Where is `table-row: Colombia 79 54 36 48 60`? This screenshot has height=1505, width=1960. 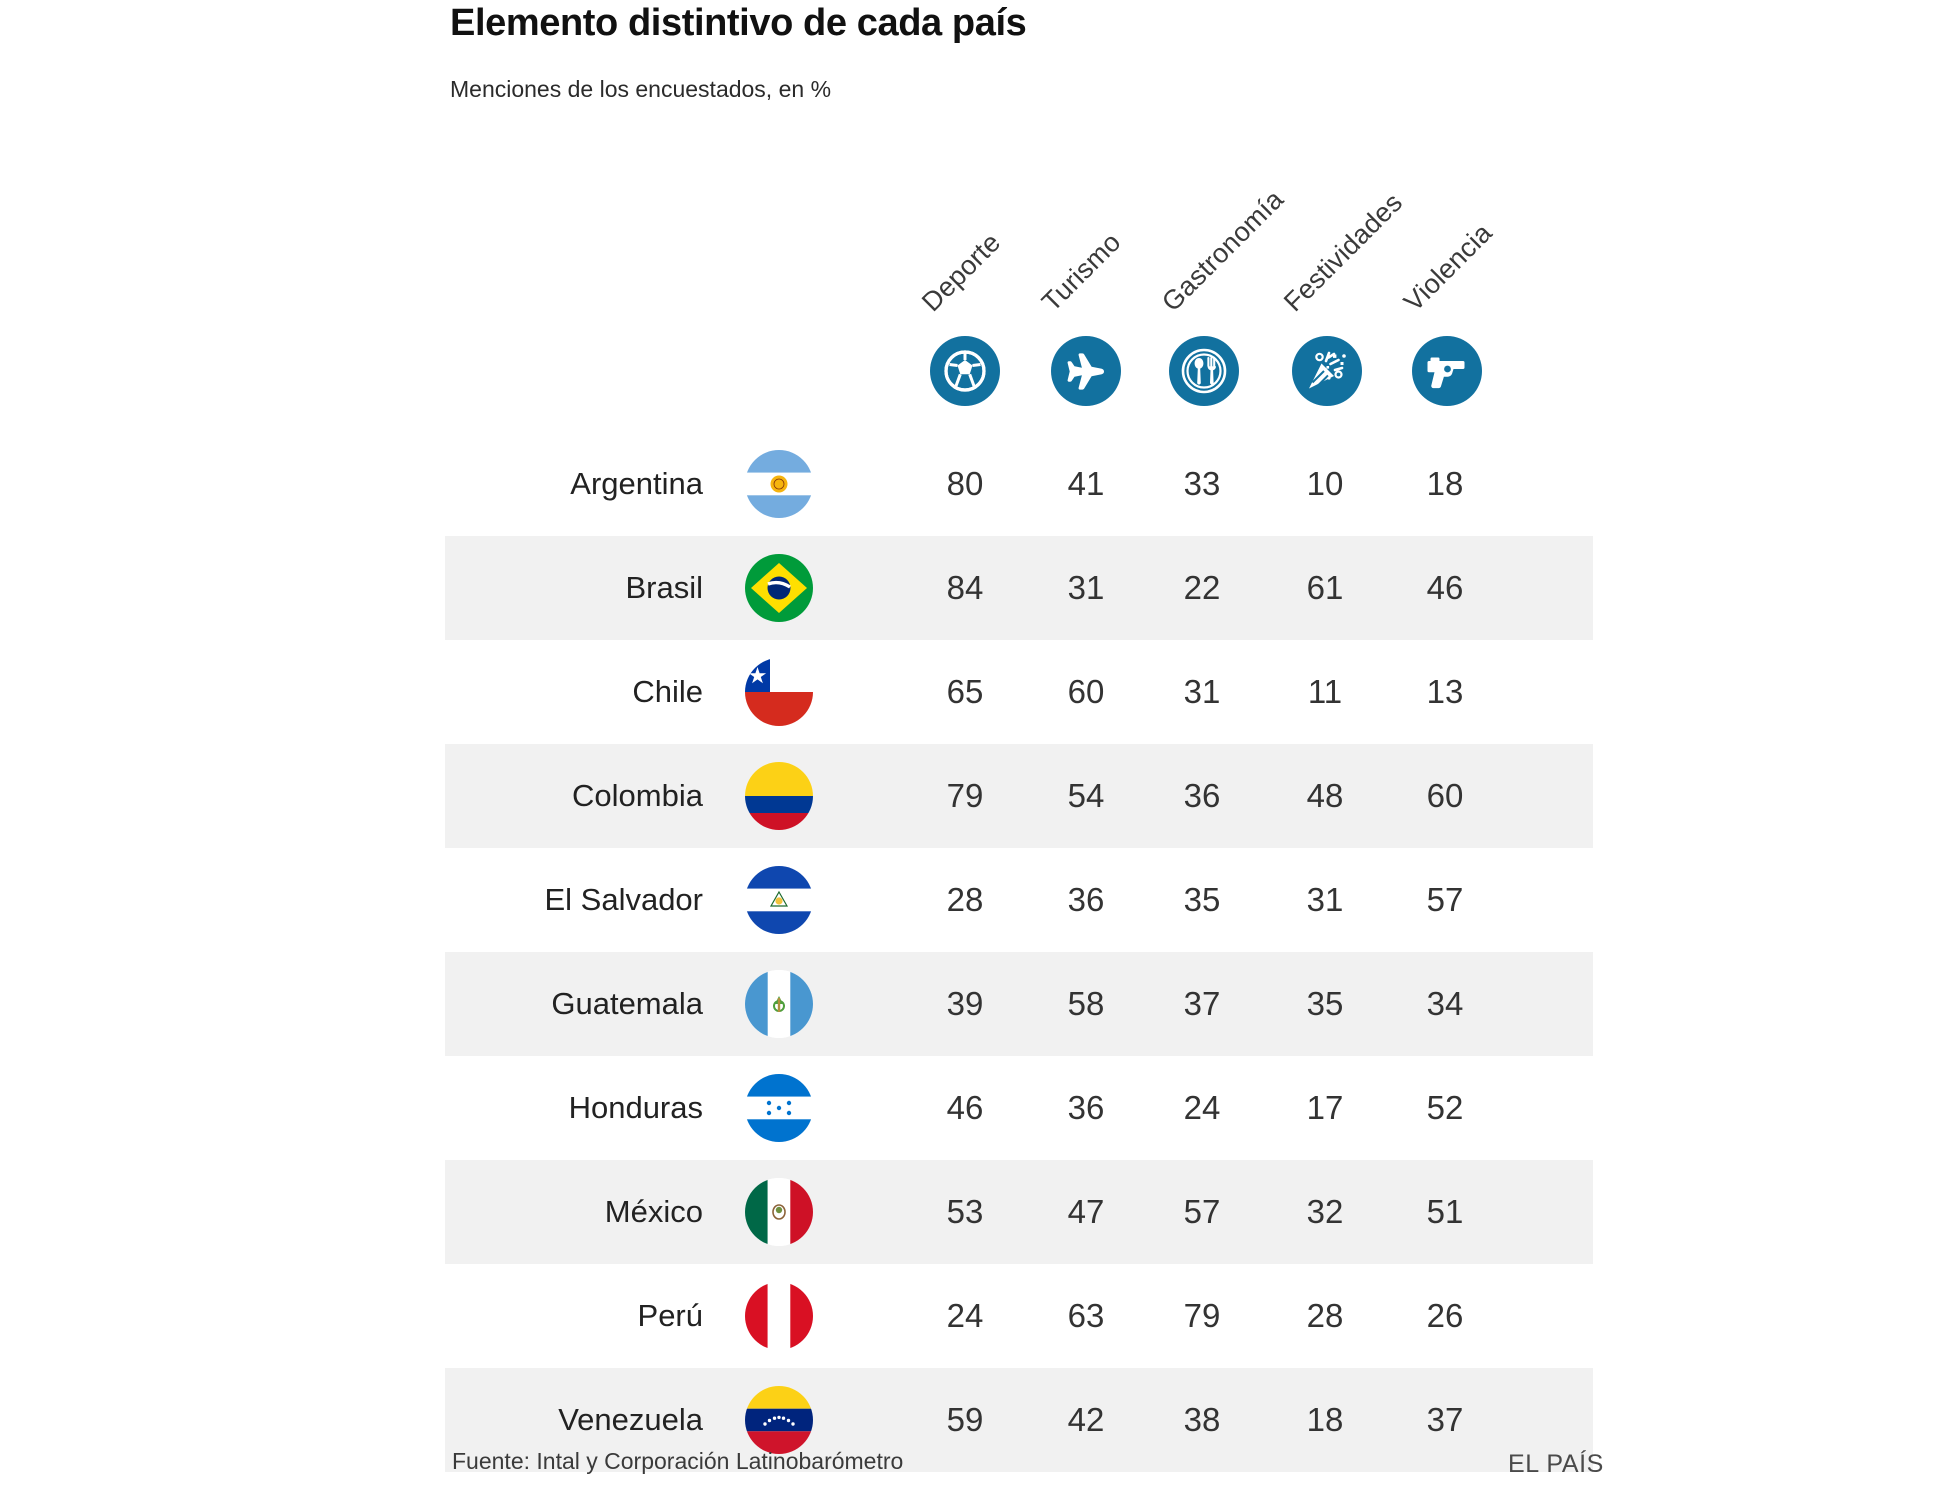 table-row: Colombia 79 54 36 48 60 is located at coordinates (1019, 796).